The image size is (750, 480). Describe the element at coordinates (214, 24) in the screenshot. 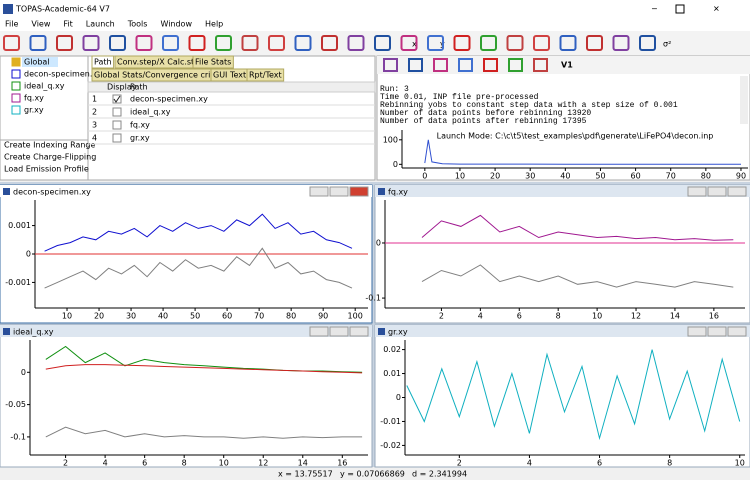

I see `menu-item: Help` at that location.